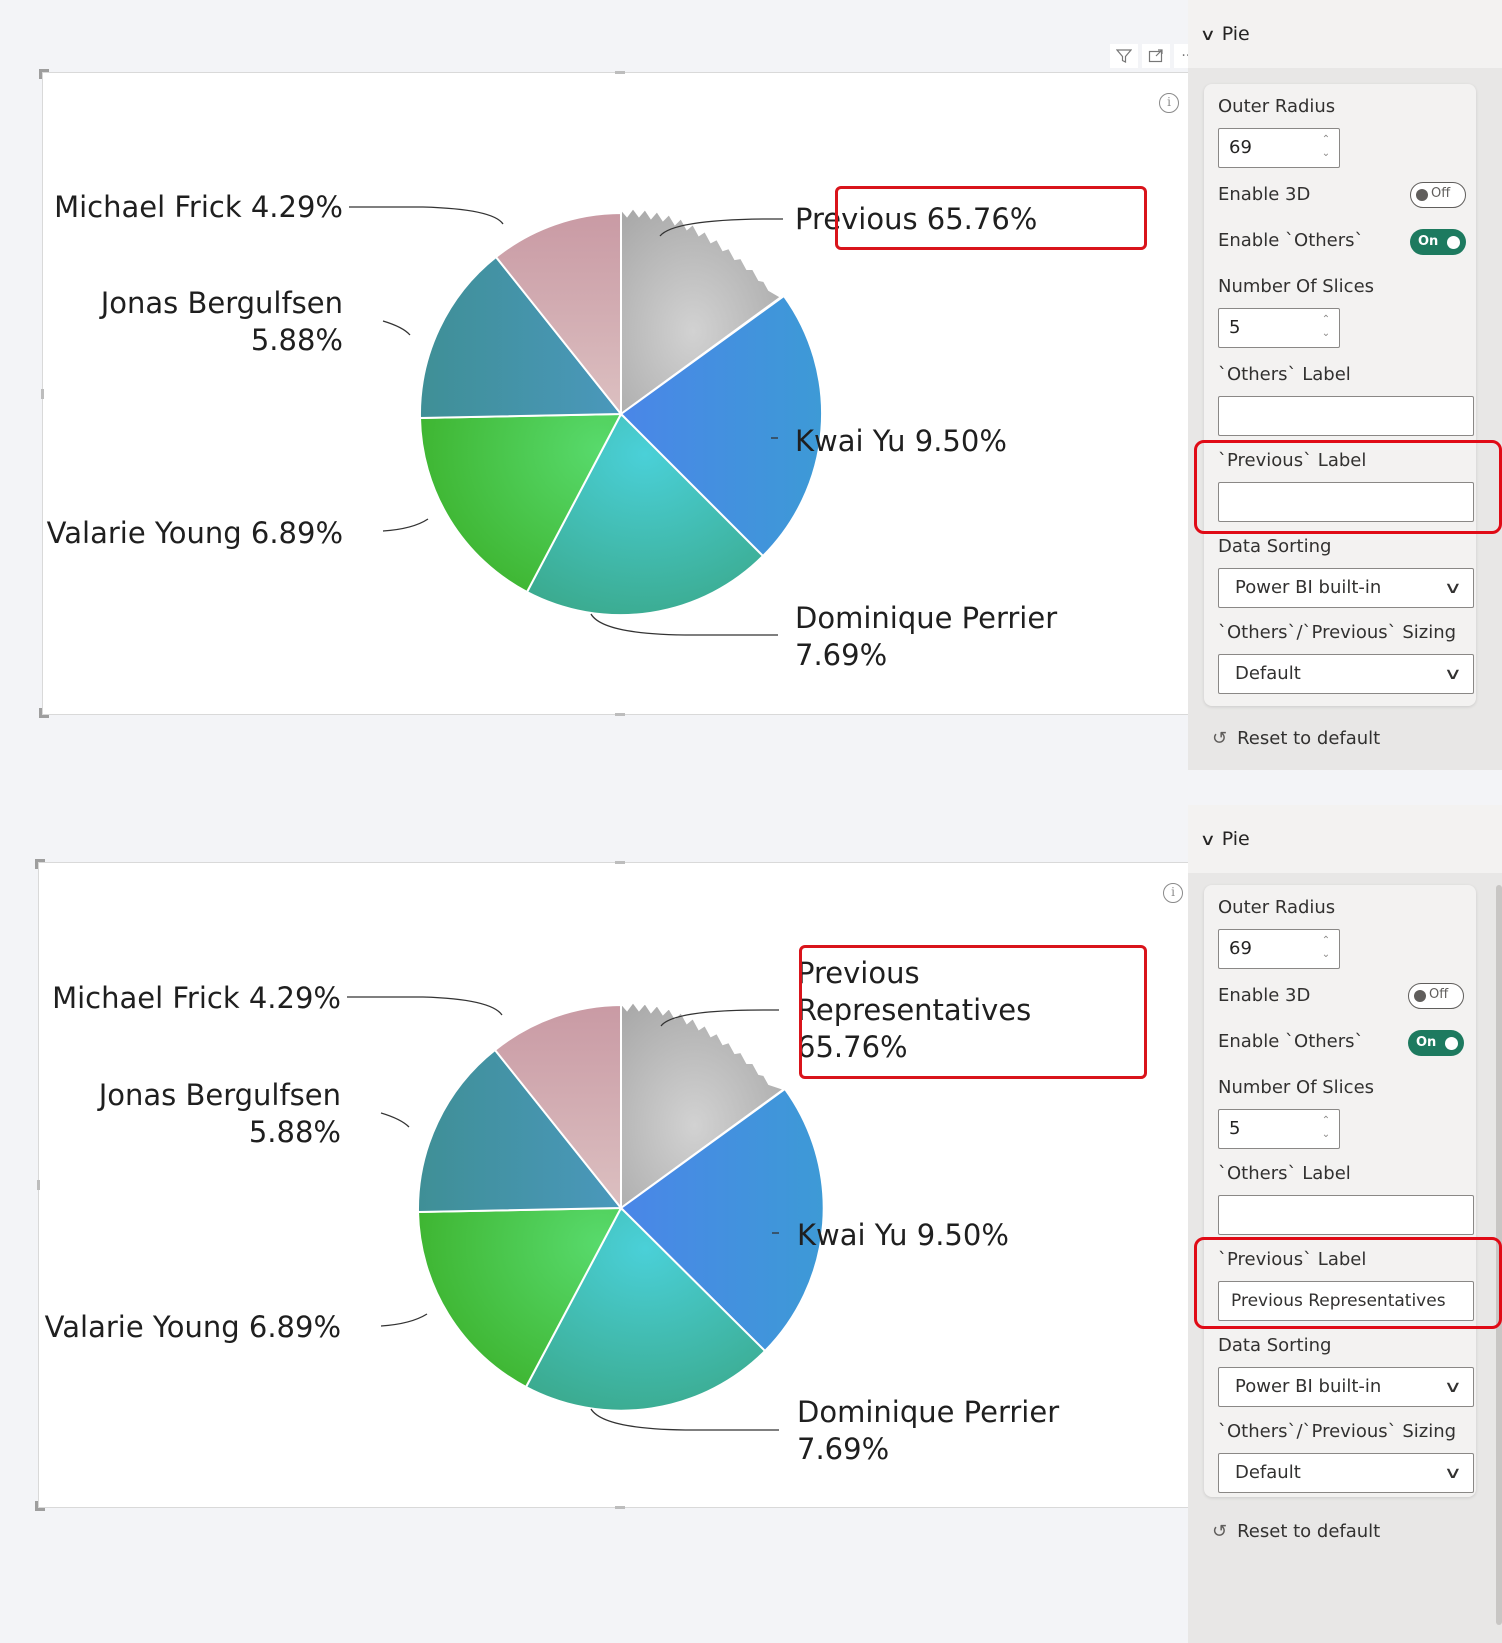 This screenshot has width=1502, height=1643. I want to click on reset-icon: ↺, so click(1220, 1531).